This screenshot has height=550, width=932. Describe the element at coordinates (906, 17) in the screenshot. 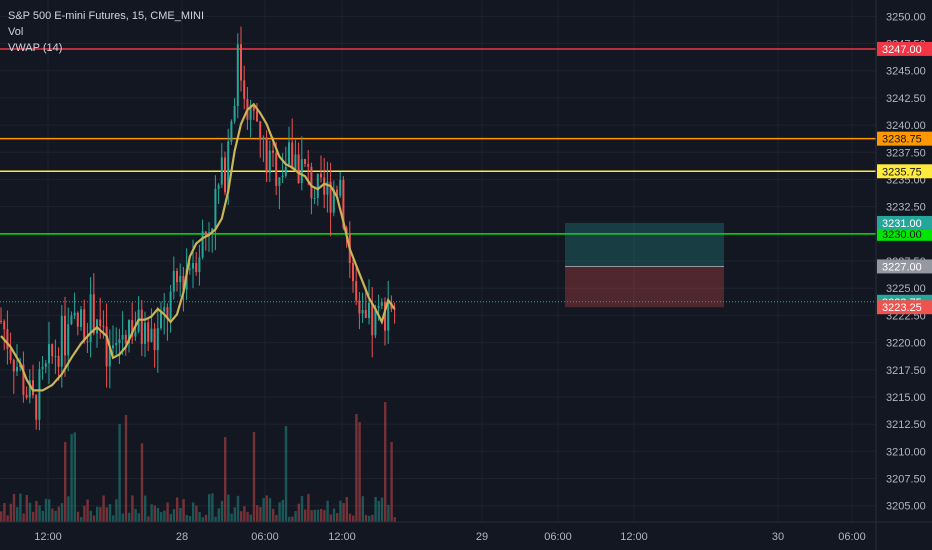

I see `price-axis-tick-label: 3250.00` at that location.